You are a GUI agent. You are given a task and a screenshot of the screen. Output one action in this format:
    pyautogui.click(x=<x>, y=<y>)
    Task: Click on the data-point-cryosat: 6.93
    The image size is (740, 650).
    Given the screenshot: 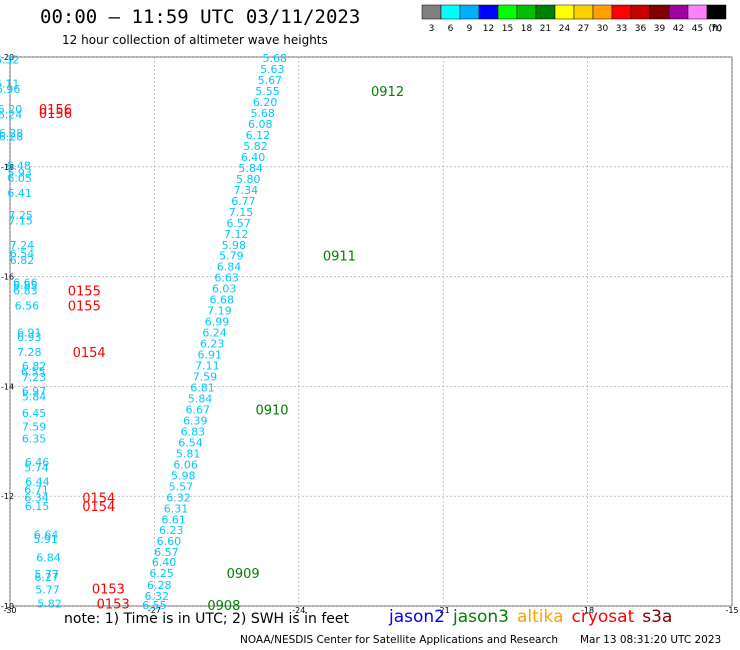 What is the action you would take?
    pyautogui.click(x=29, y=337)
    